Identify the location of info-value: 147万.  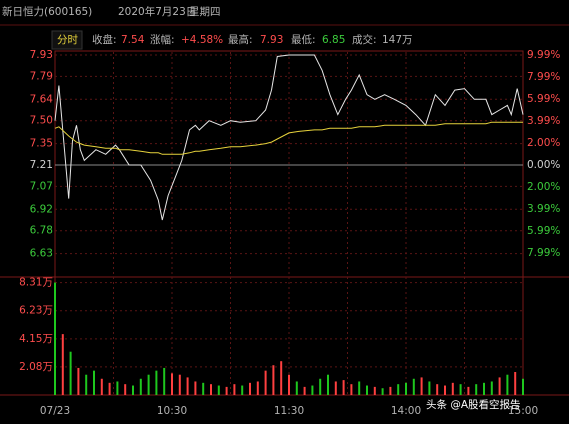
(397, 40).